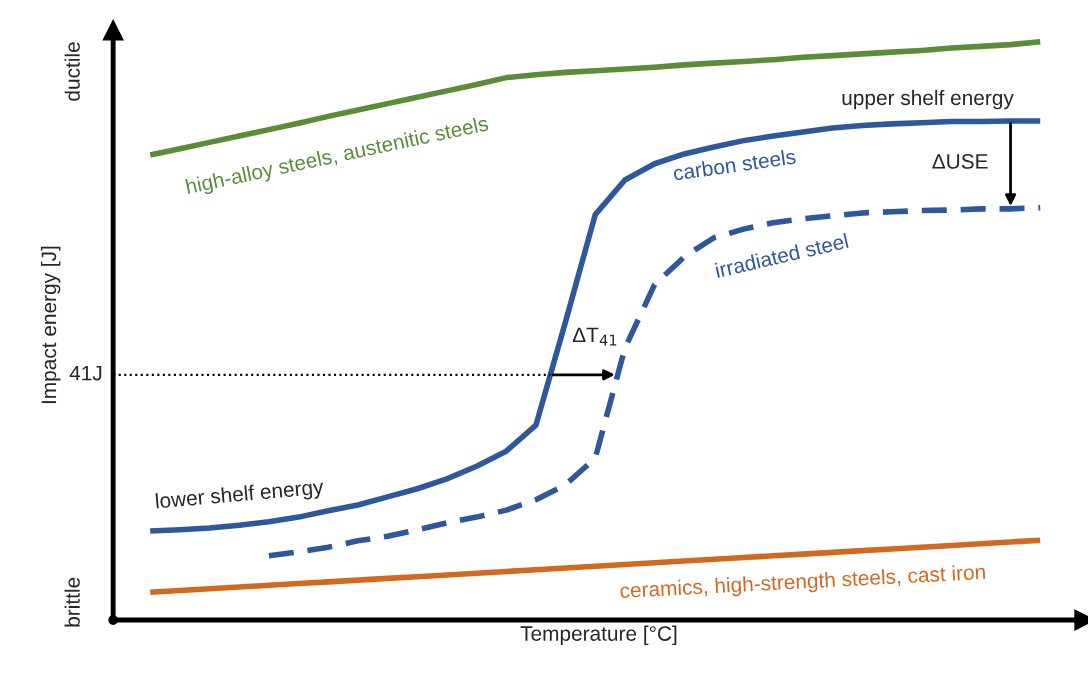  Describe the element at coordinates (72, 71) in the screenshot. I see `text: ductile` at that location.